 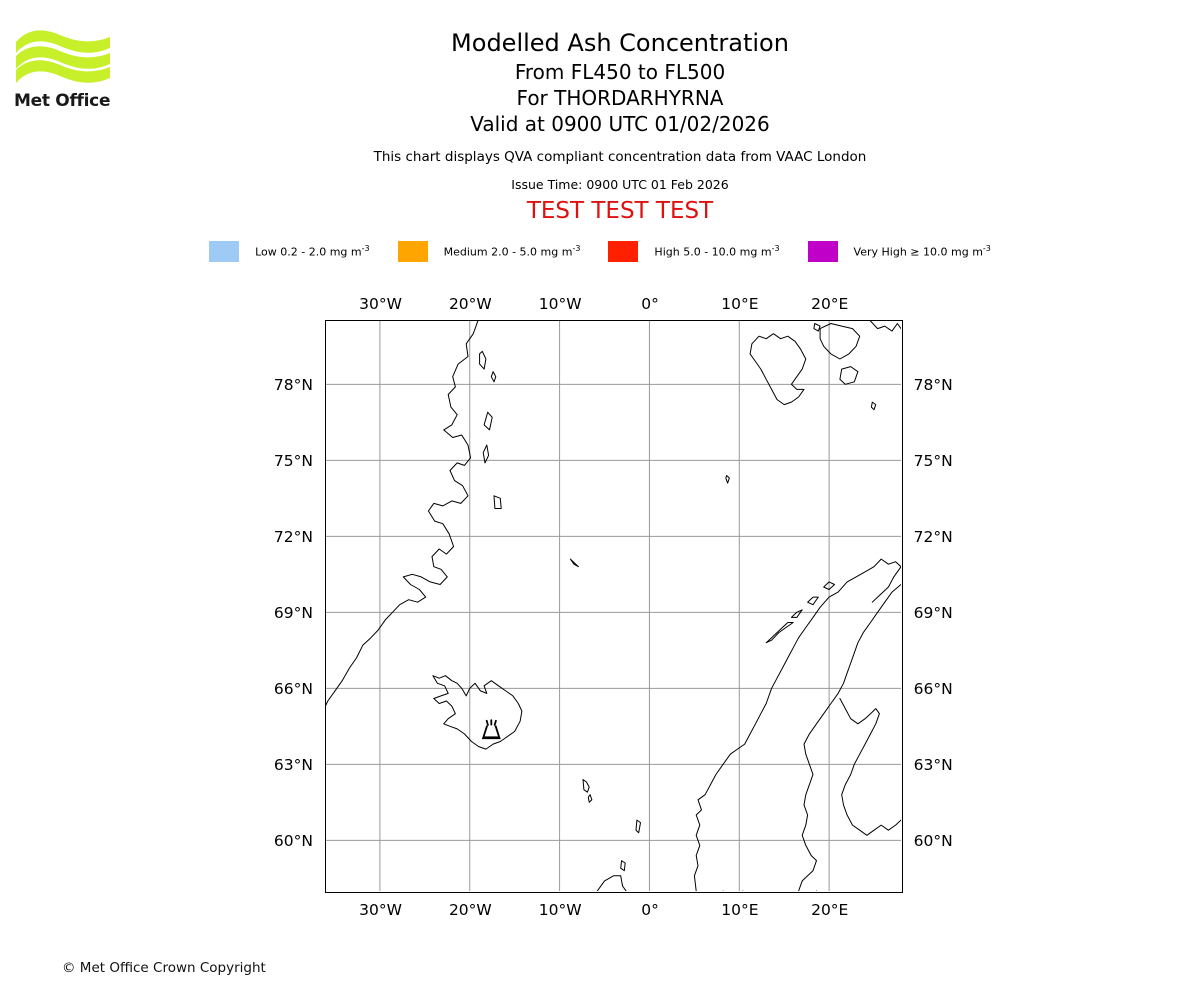 What do you see at coordinates (491, 737) in the screenshot?
I see `volcano-base` at bounding box center [491, 737].